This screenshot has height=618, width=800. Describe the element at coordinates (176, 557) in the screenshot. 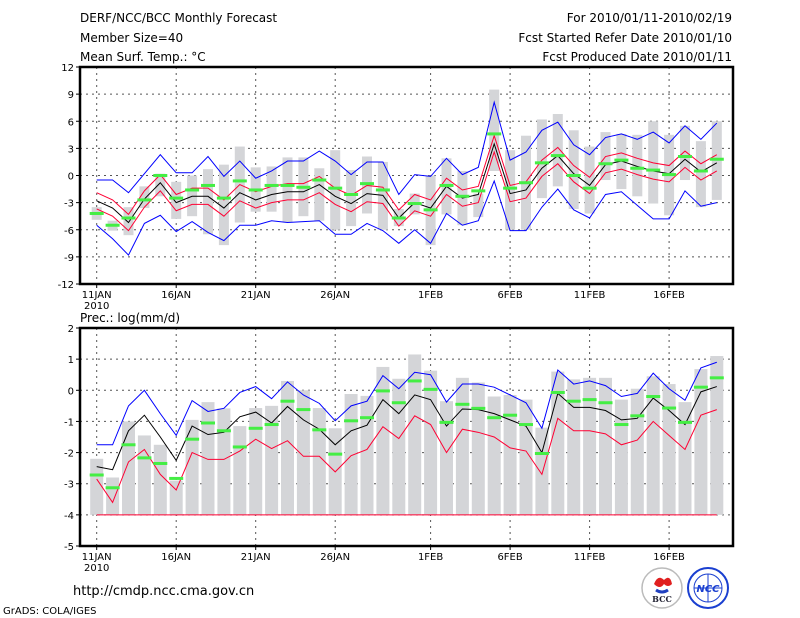

I see `x-tick-label: 16JAN` at that location.